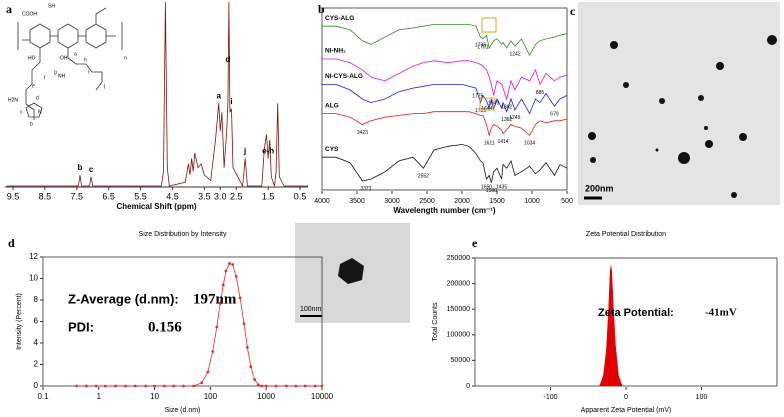  Describe the element at coordinates (444, 210) in the screenshot. I see `x-axis-label: Wavelength number (cm⁻¹)` at that location.